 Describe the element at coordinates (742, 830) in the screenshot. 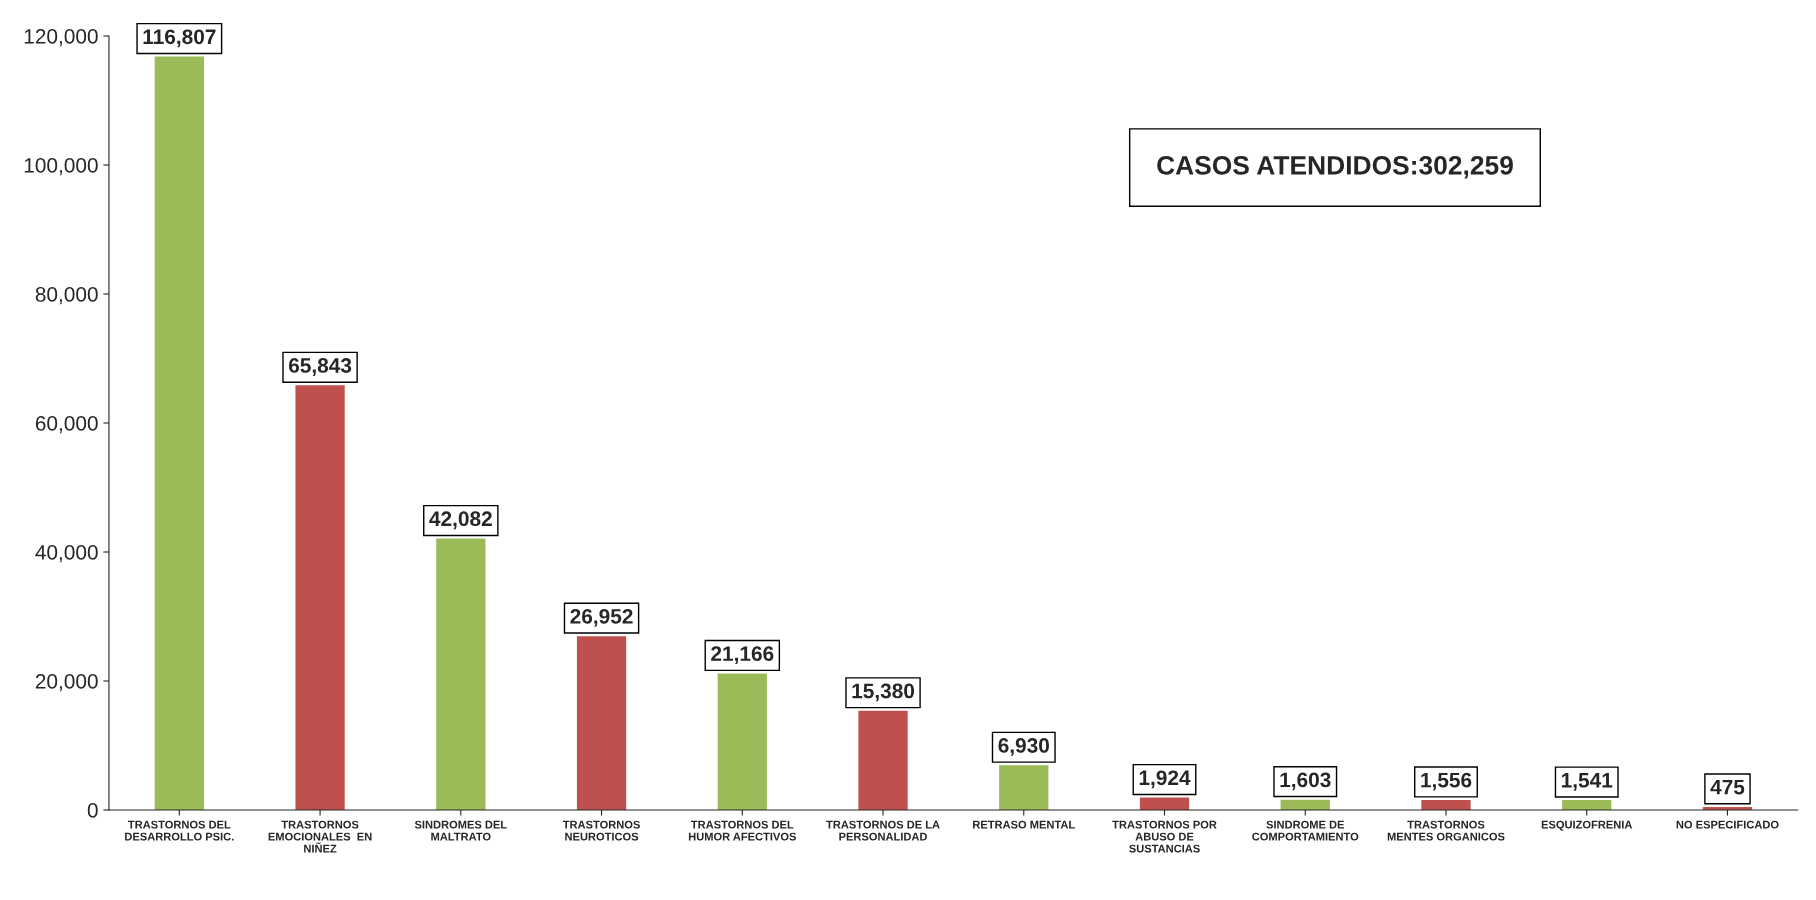

I see `x-tick-label: TRASTORNOS DEL HUMOR AFECTIVOS` at that location.